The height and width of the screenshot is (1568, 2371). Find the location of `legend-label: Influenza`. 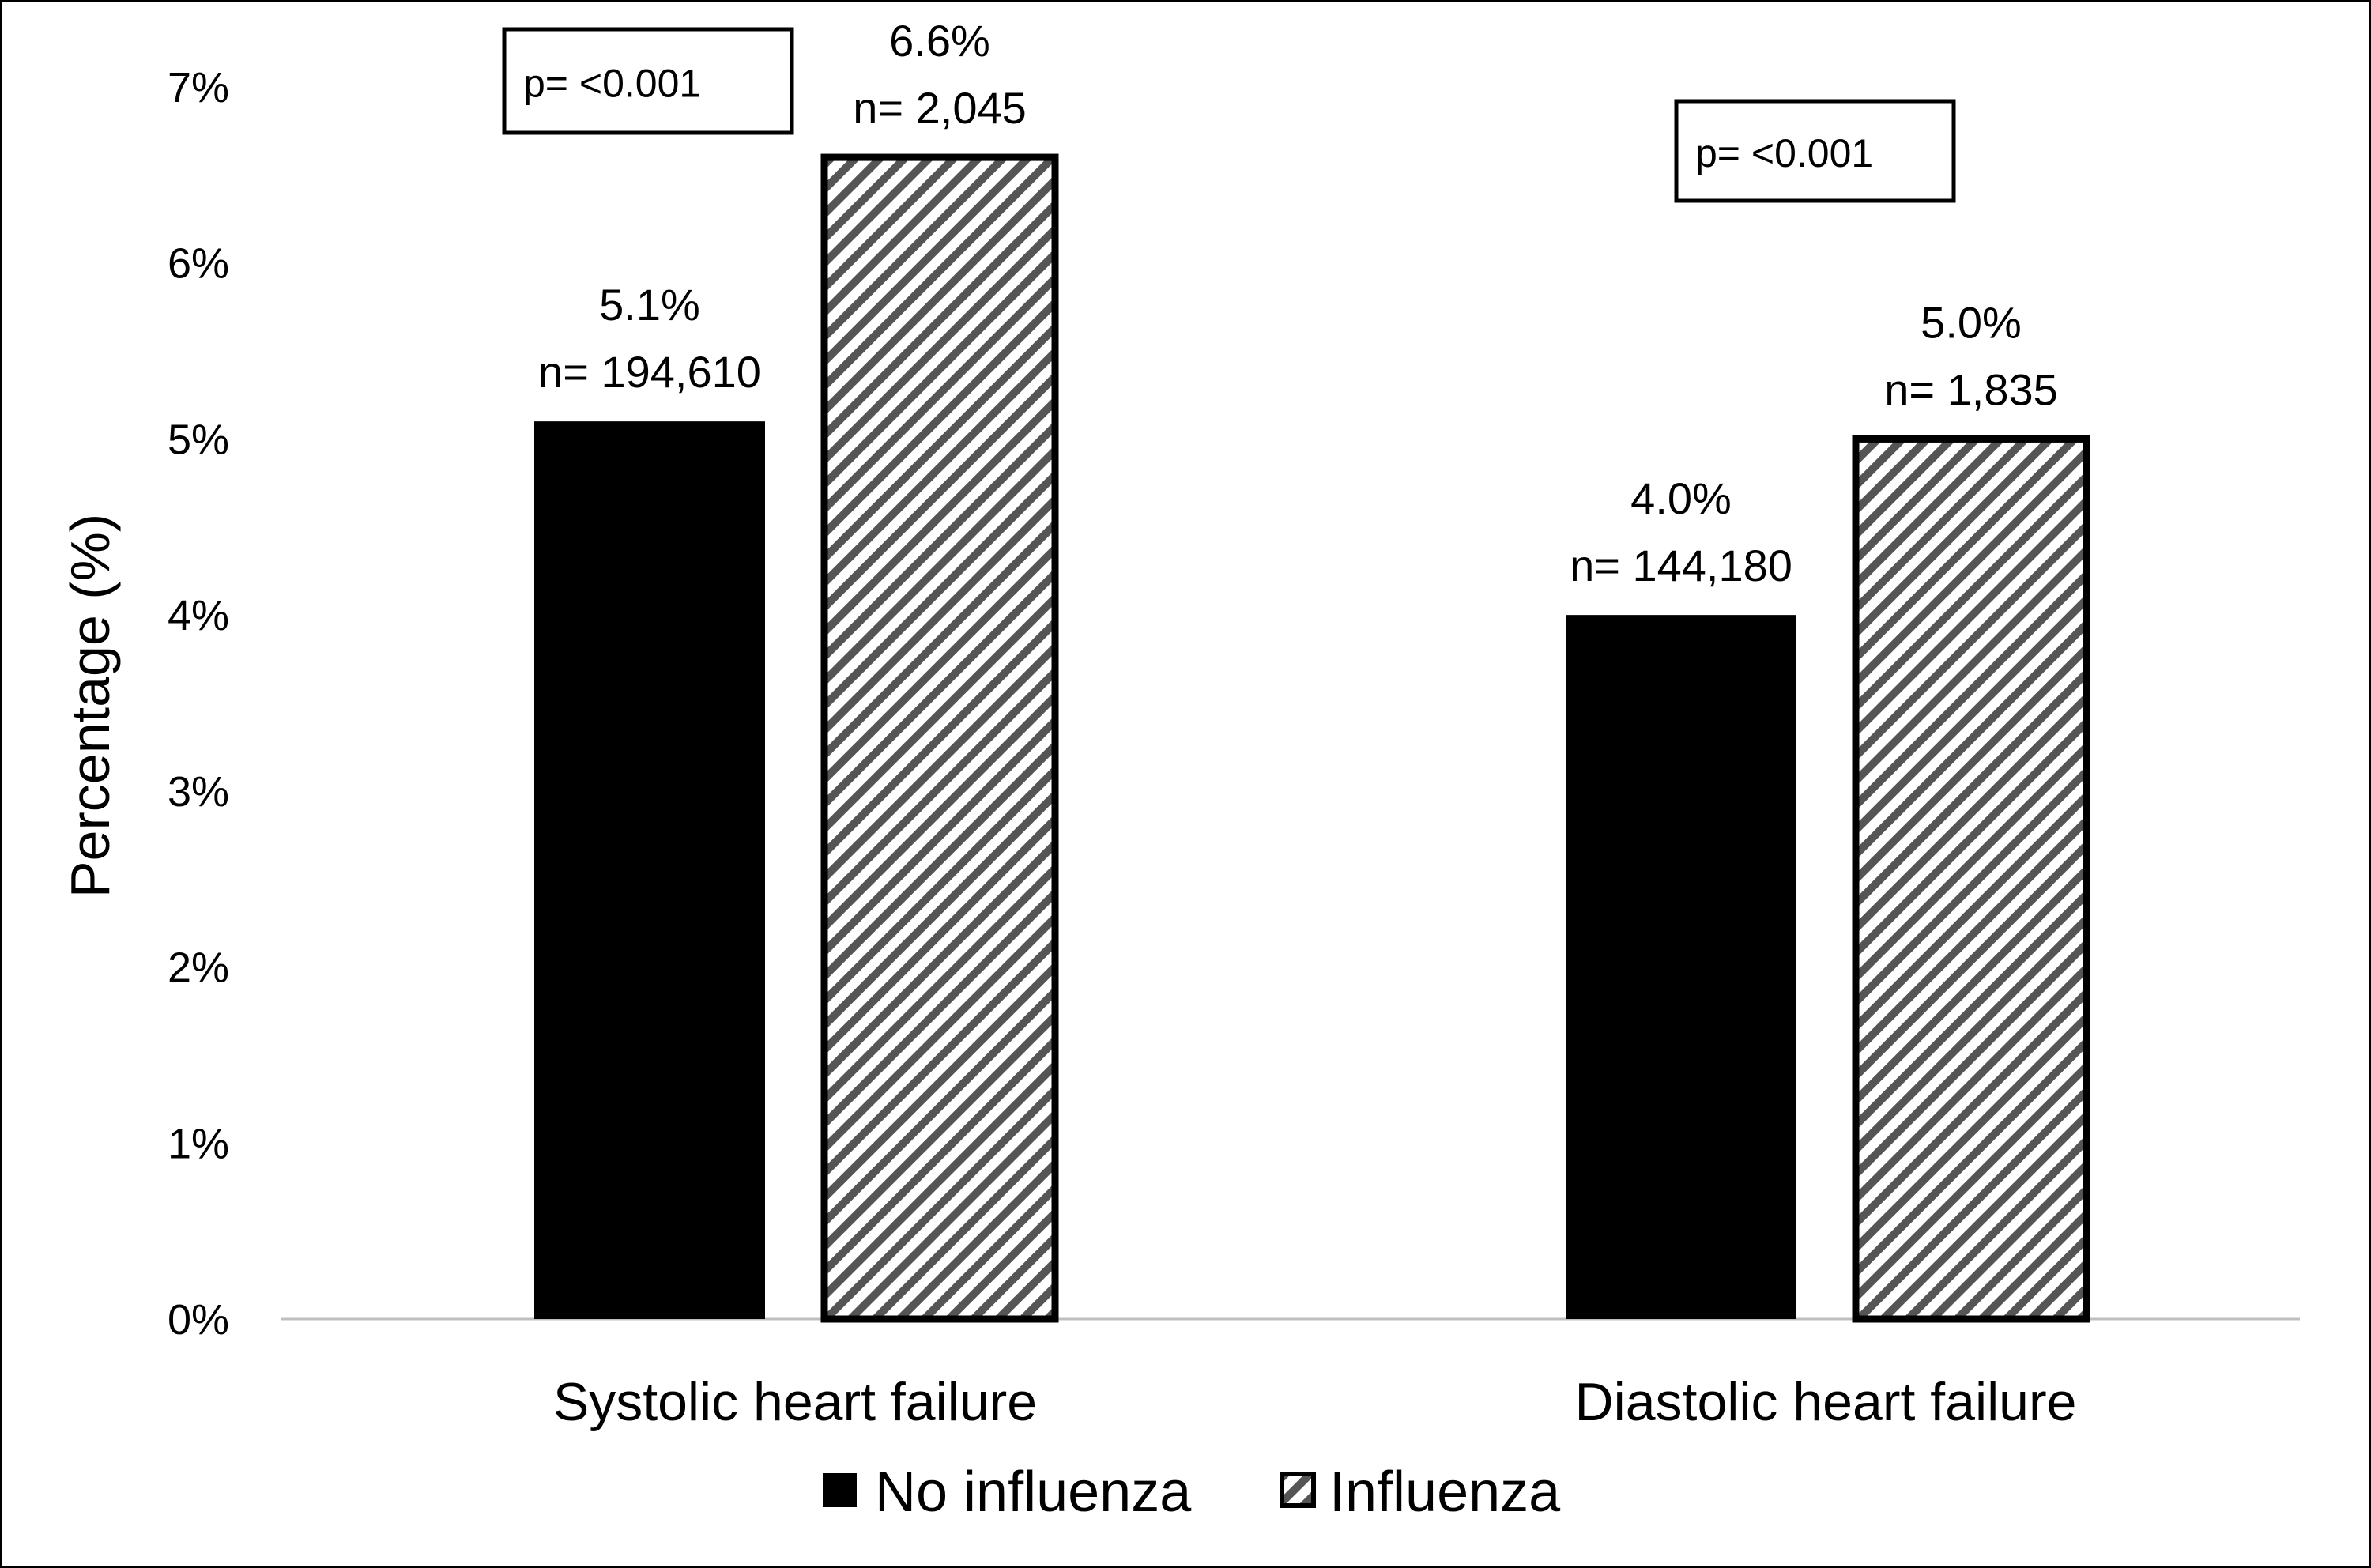

legend-label: Influenza is located at coordinates (1445, 1492).